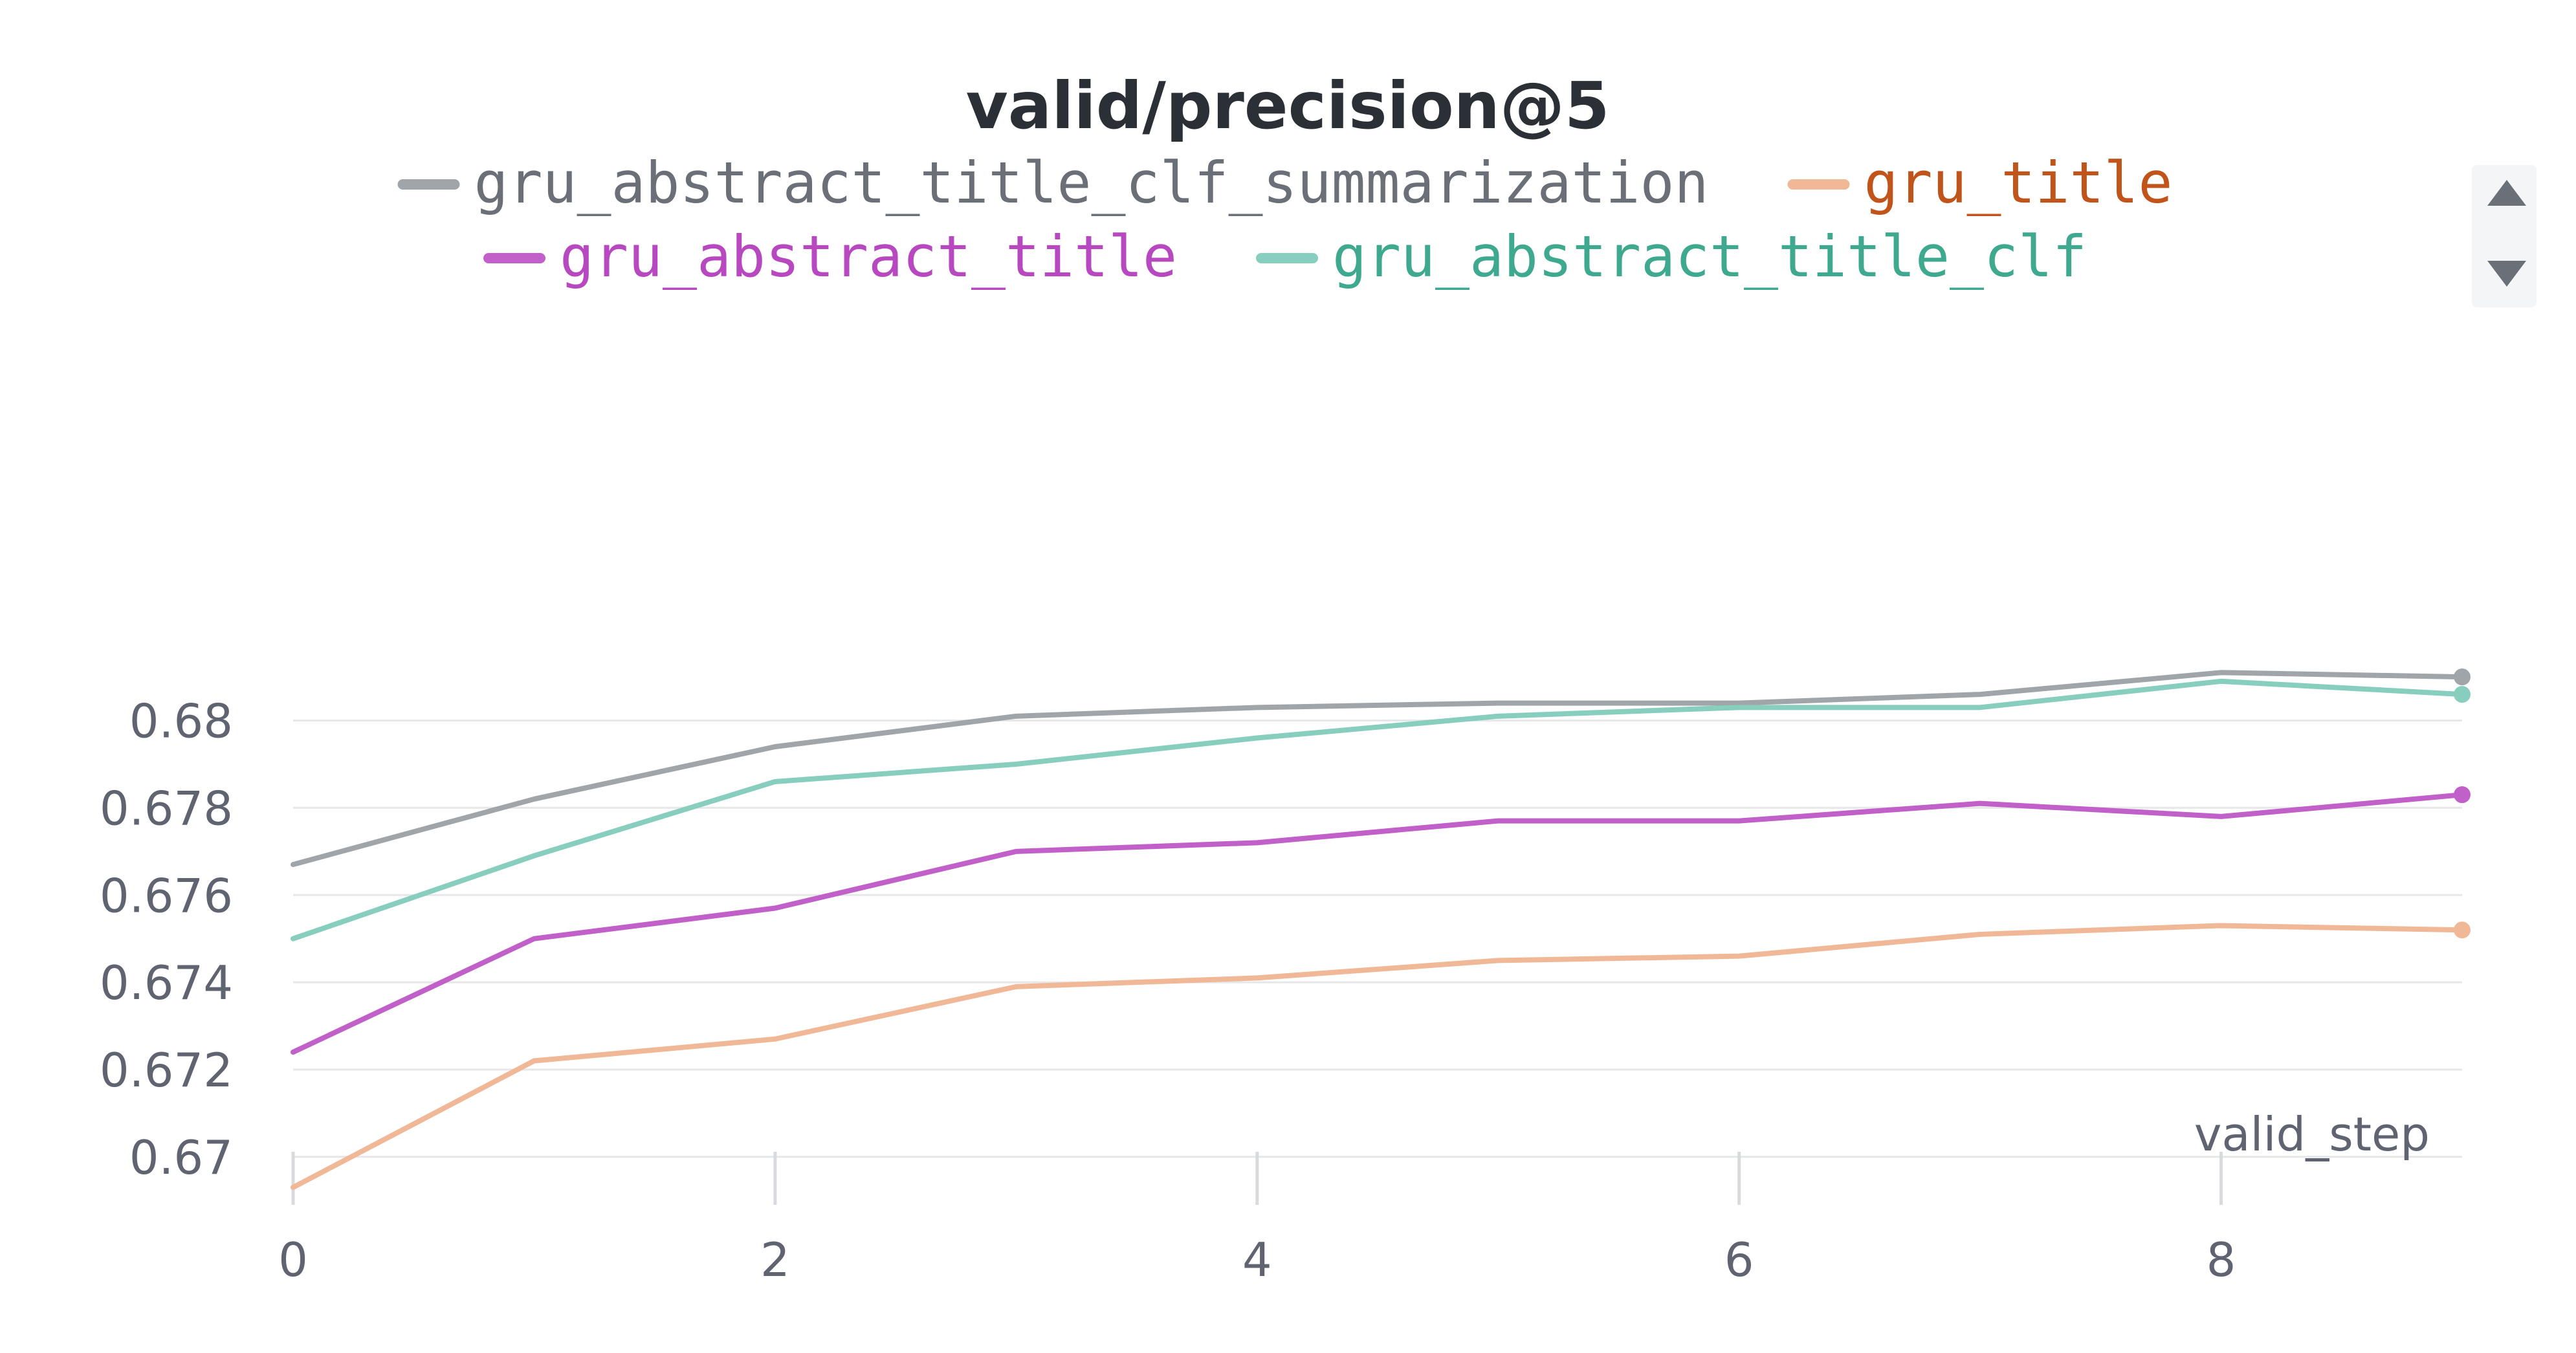 This screenshot has width=2576, height=1353. What do you see at coordinates (2019, 183) in the screenshot?
I see `legend-label: gru_title` at bounding box center [2019, 183].